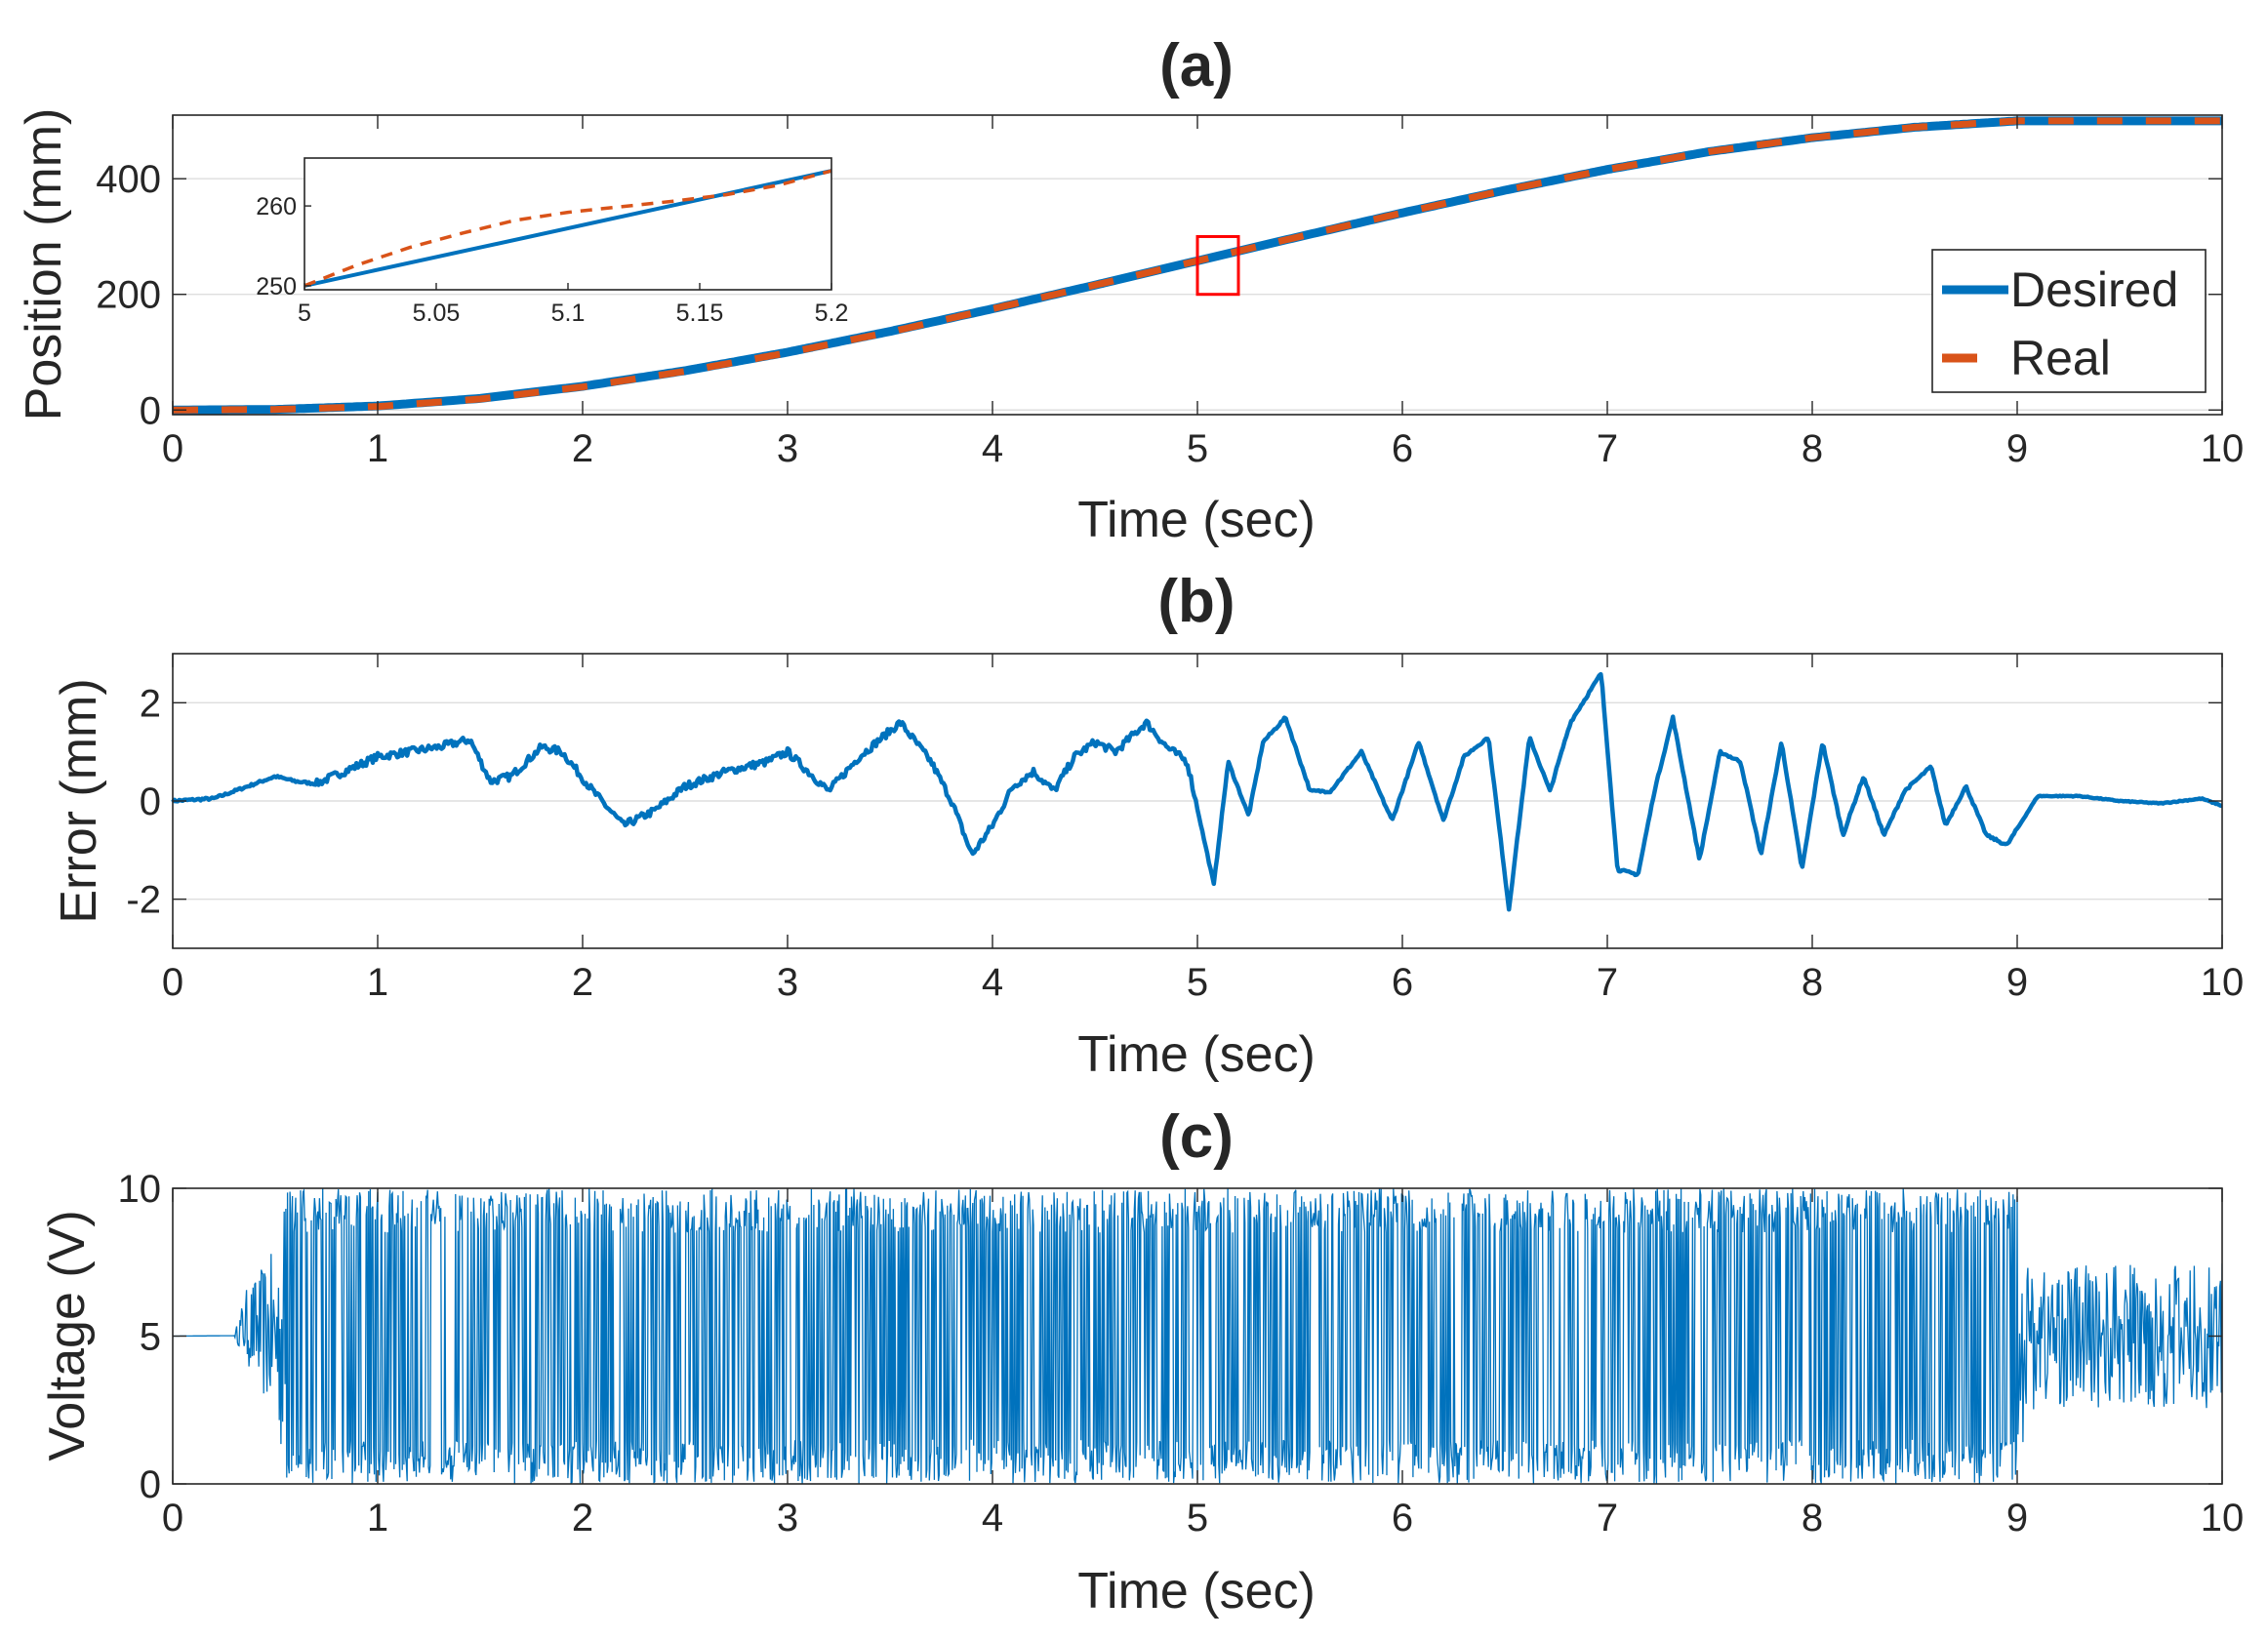  What do you see at coordinates (378, 1518) in the screenshot?
I see `c-xtick-label-1: 1` at bounding box center [378, 1518].